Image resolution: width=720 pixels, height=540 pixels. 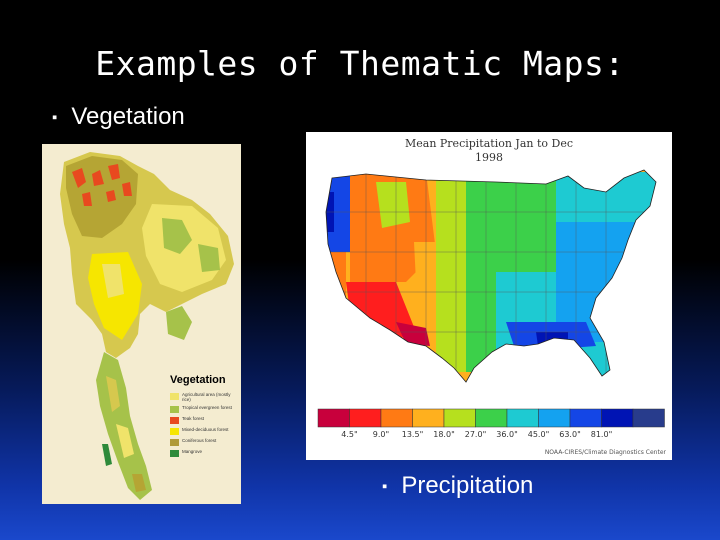 I want to click on legend-label: Agricultural area (mostly rice), so click(x=206, y=397).